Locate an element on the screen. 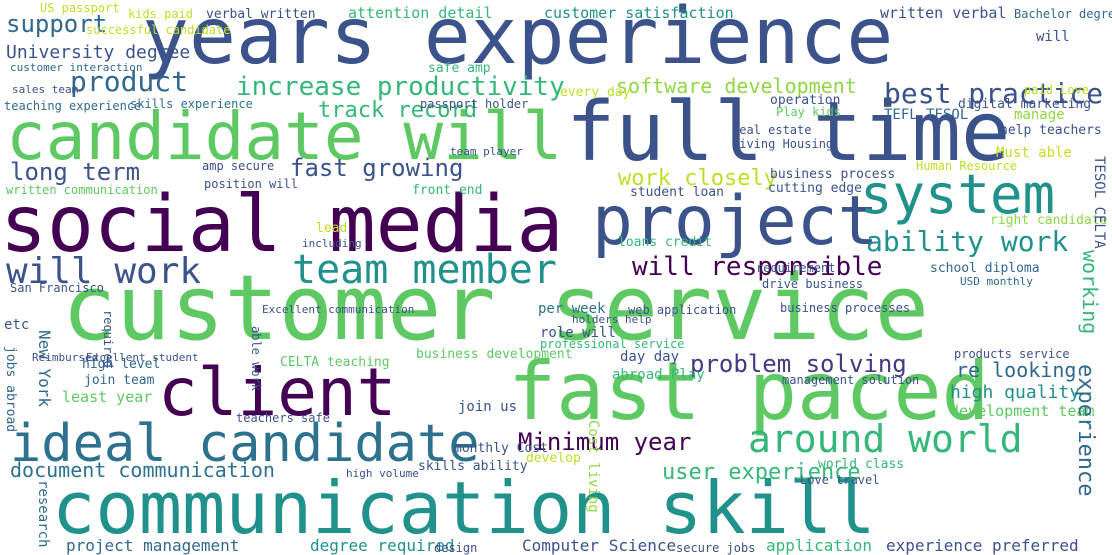 Image resolution: width=1112 pixels, height=555 pixels. word: team player is located at coordinates (486, 151).